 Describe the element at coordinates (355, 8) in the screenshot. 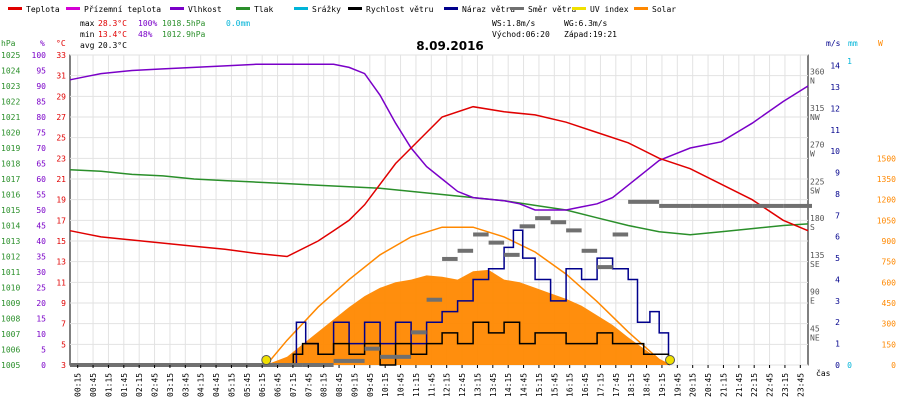

I see `legend-swatch-wind` at that location.